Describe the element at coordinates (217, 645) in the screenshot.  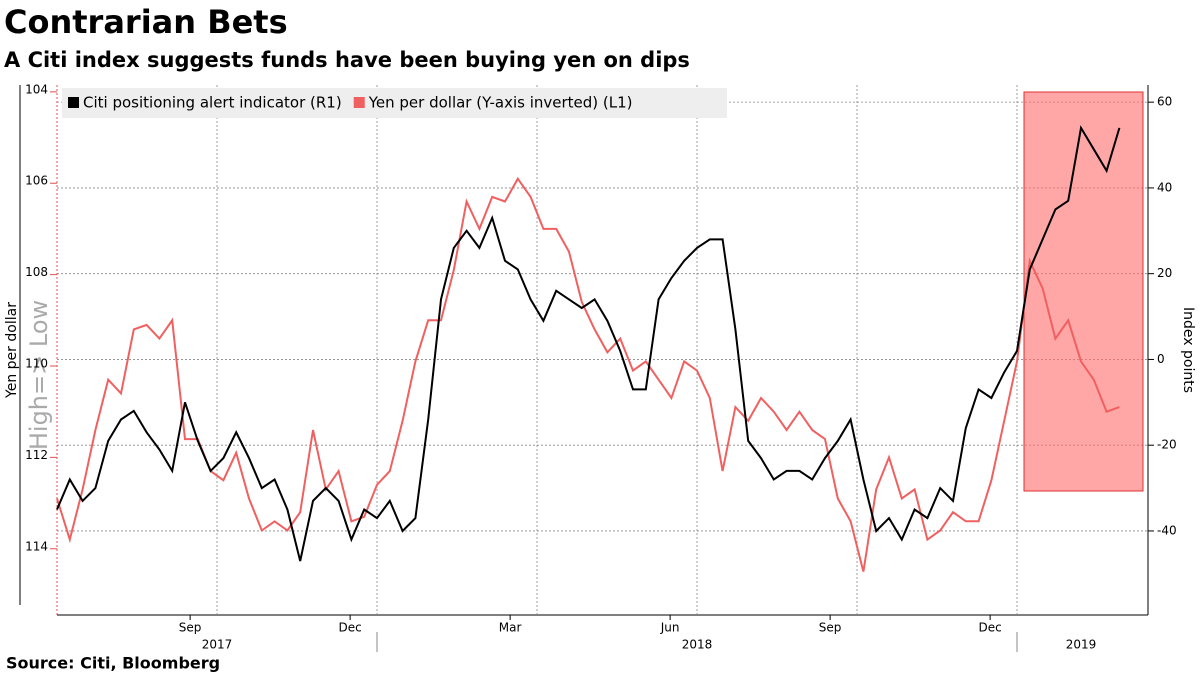
I see `year-label: 2017` at that location.